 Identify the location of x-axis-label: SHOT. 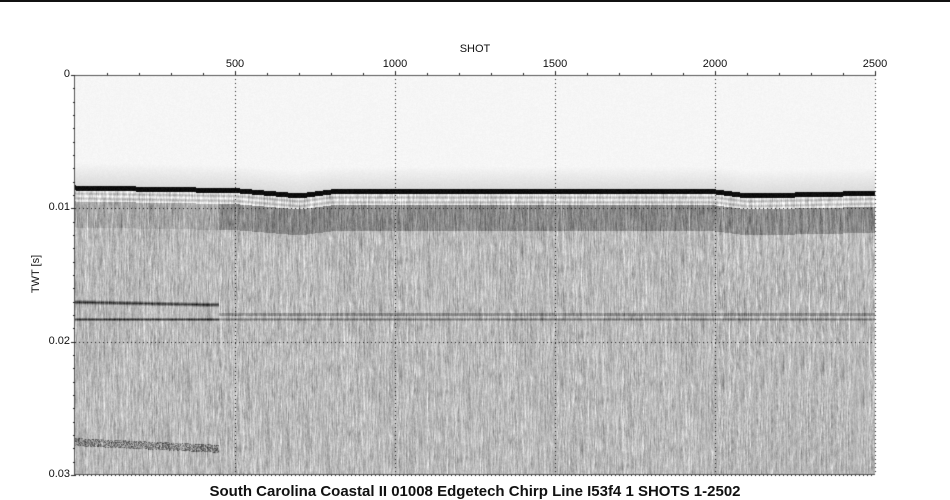
(475, 49).